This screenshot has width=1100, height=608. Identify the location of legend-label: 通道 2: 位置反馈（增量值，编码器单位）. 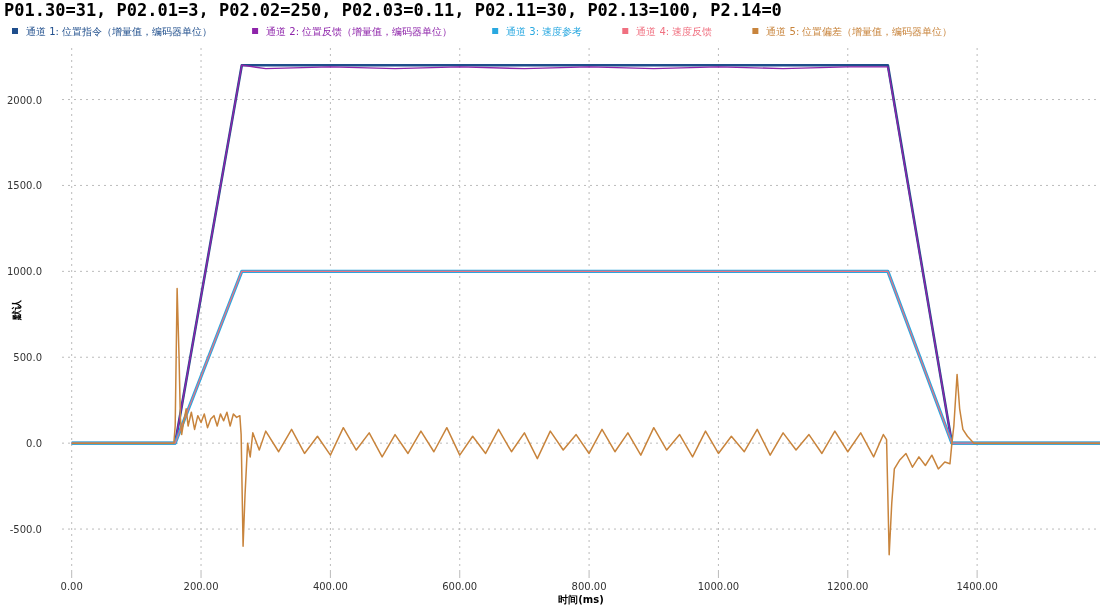
(359, 31).